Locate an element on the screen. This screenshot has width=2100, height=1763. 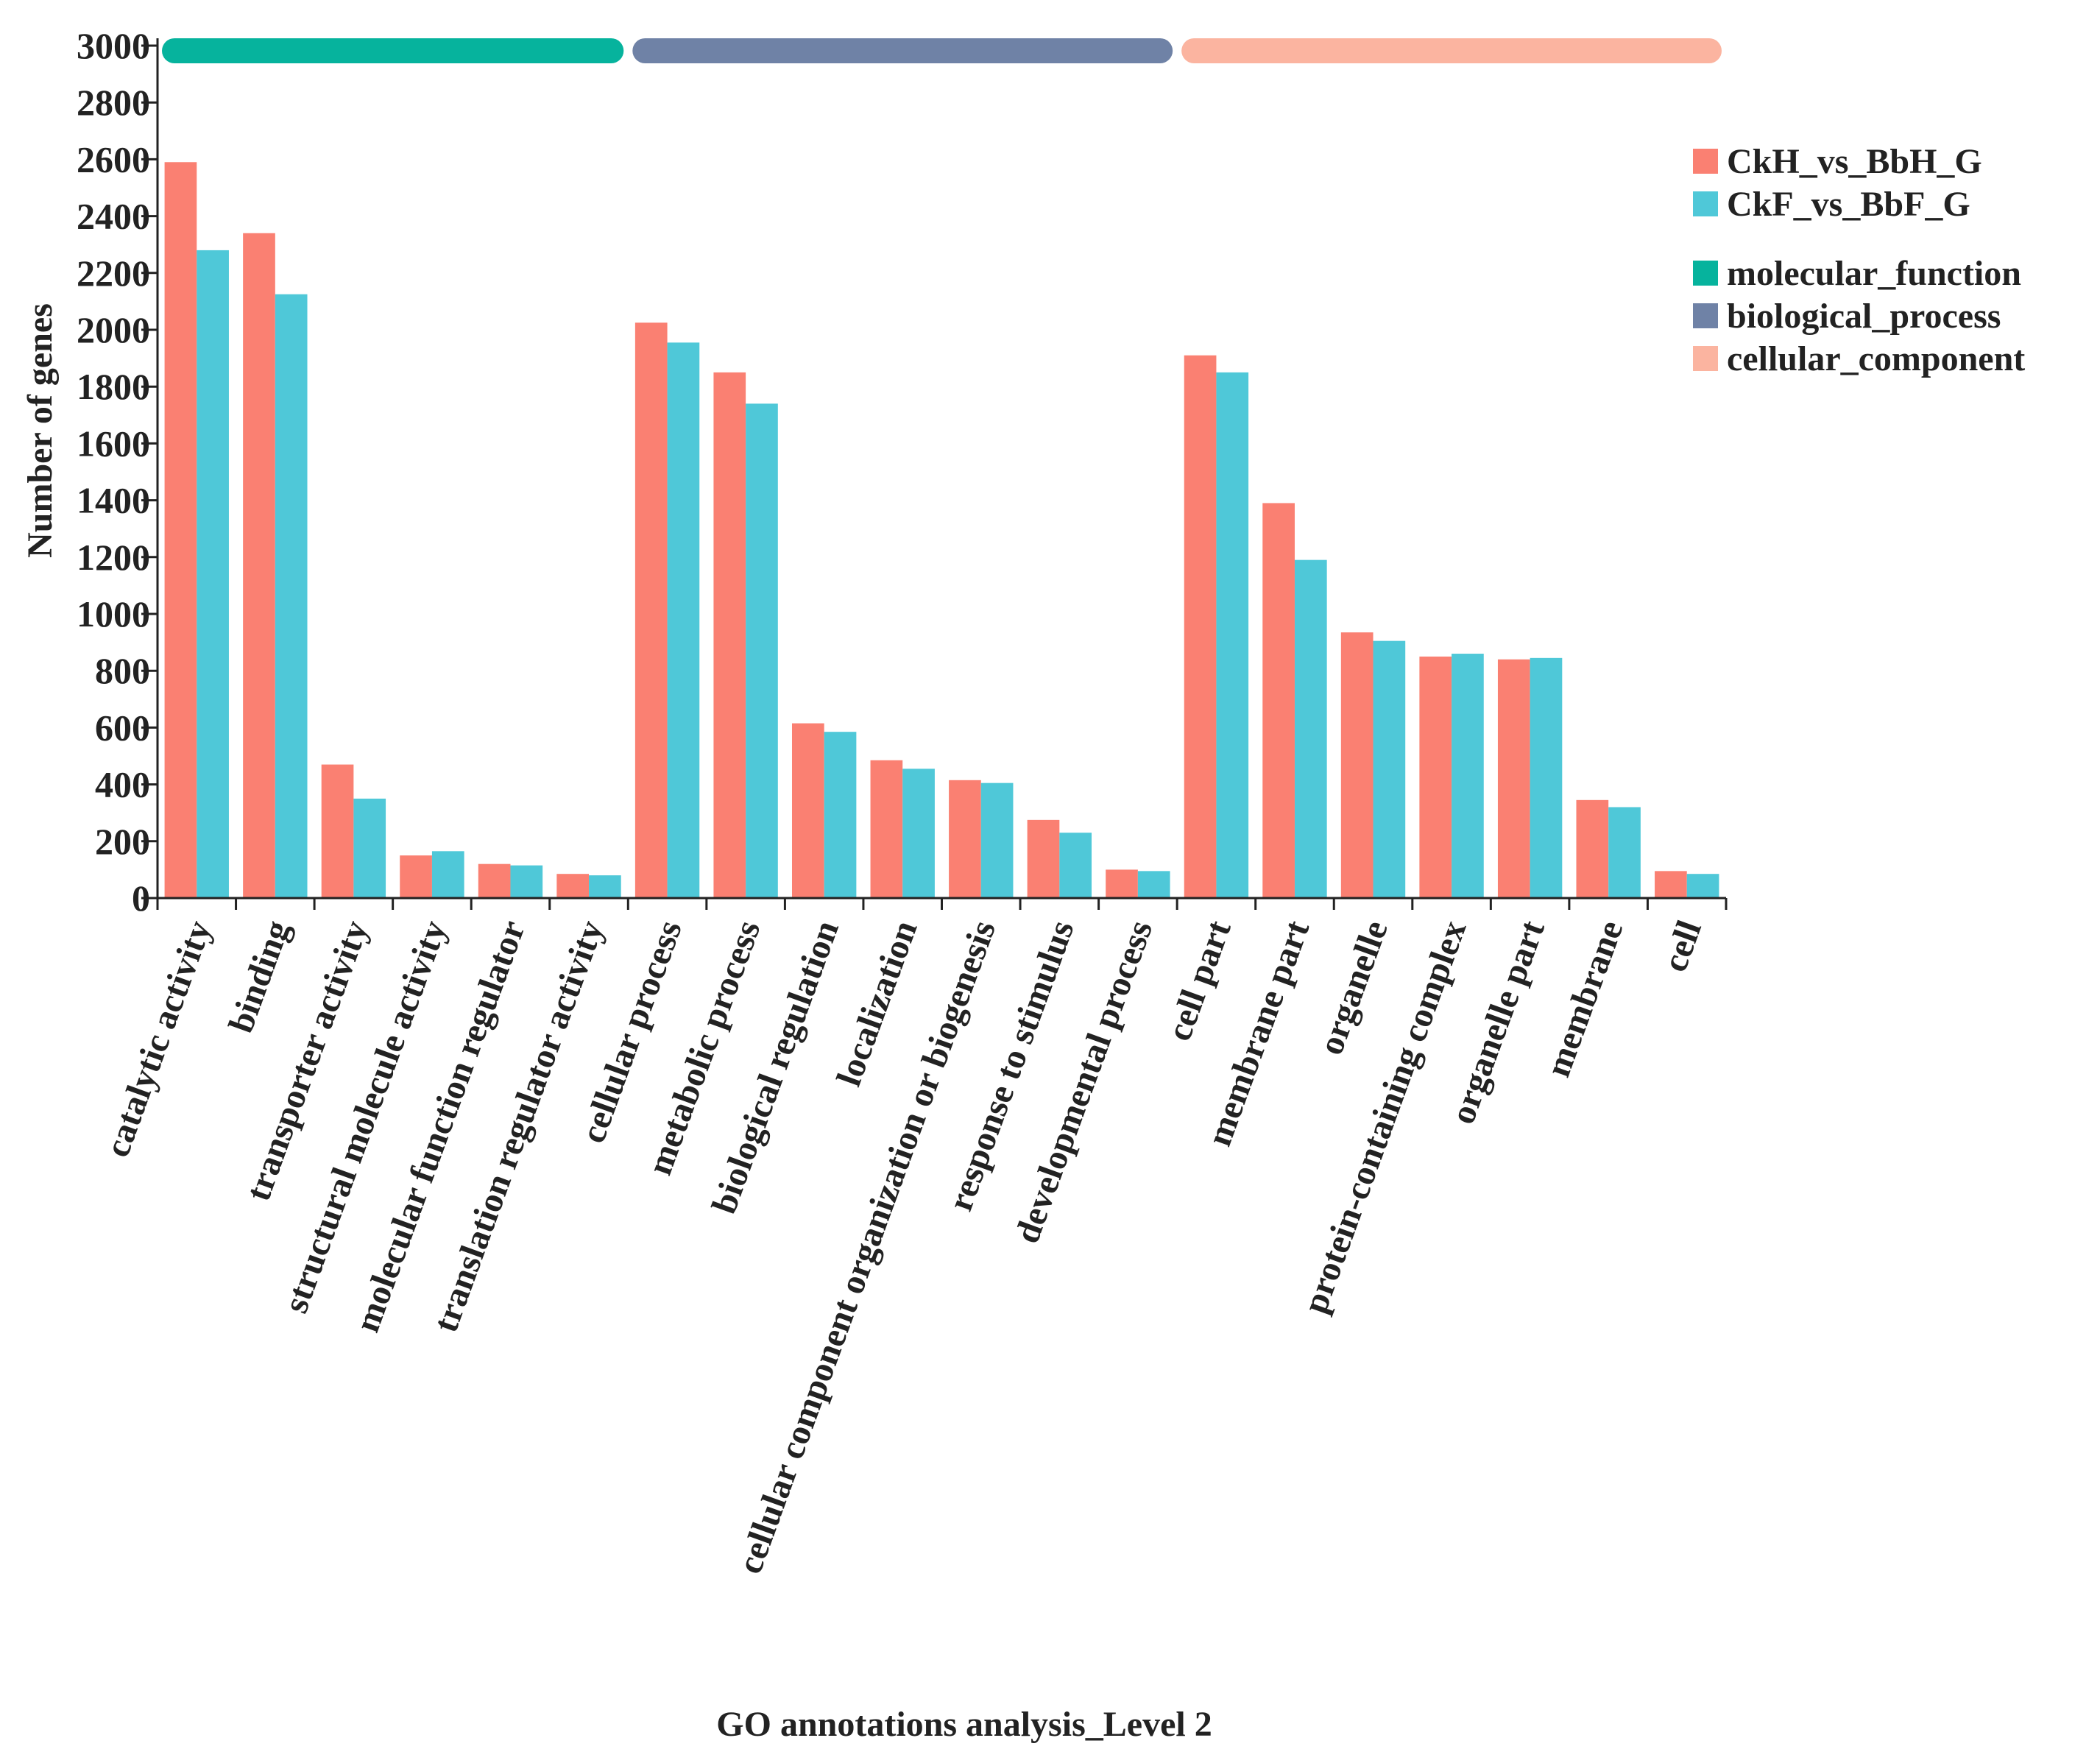
y-tick-label: 2200 is located at coordinates (113, 273).